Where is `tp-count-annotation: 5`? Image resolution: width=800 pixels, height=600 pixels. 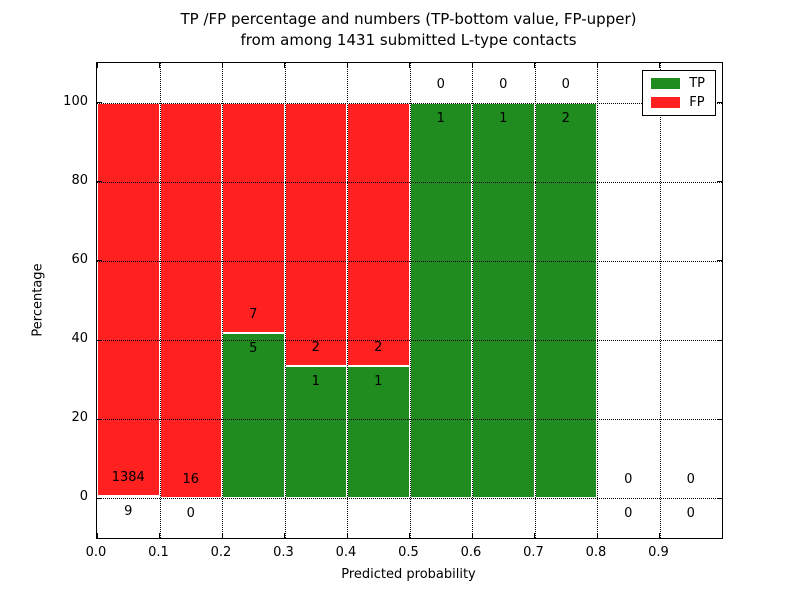
tp-count-annotation: 5 is located at coordinates (253, 349).